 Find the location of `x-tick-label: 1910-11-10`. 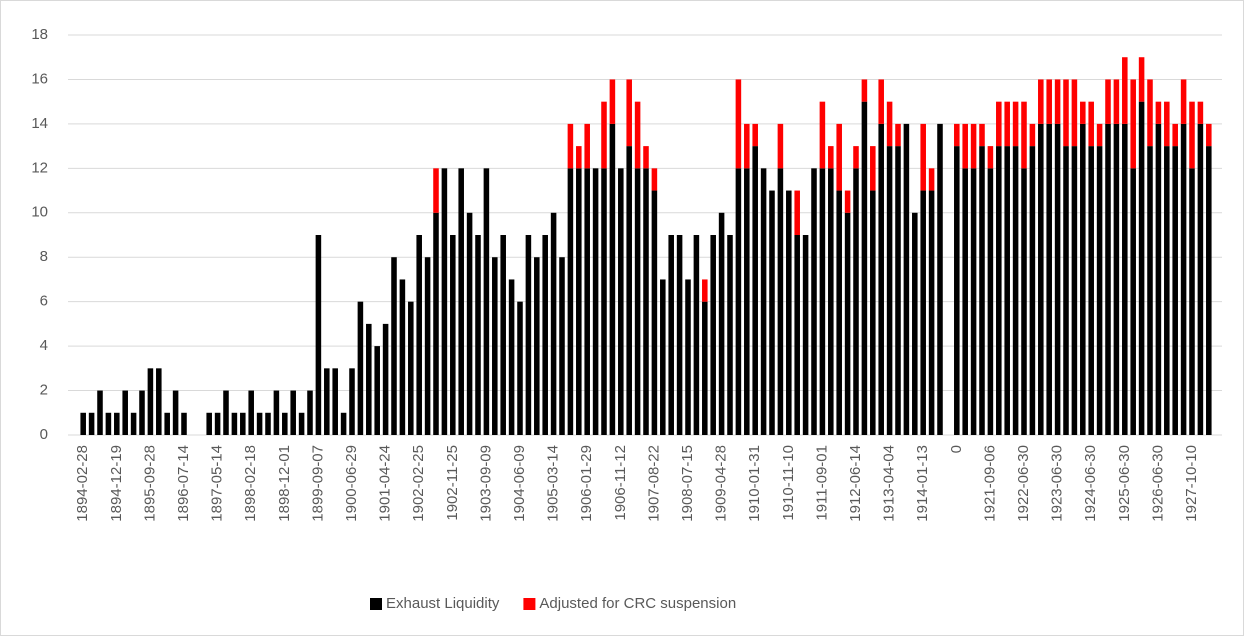

x-tick-label: 1910-11-10 is located at coordinates (788, 483).